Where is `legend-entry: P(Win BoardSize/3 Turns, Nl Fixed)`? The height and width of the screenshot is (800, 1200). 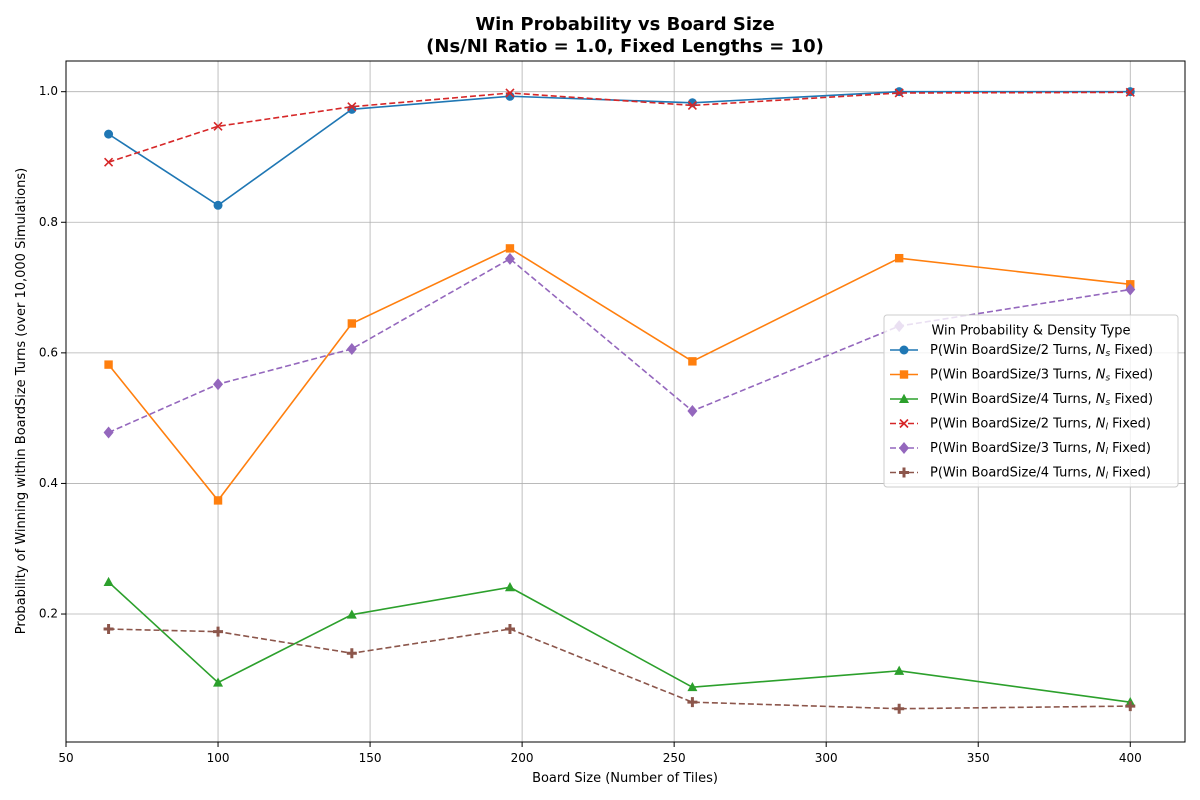
legend-entry: P(Win BoardSize/3 Turns, Nl Fixed) is located at coordinates (1020, 449).